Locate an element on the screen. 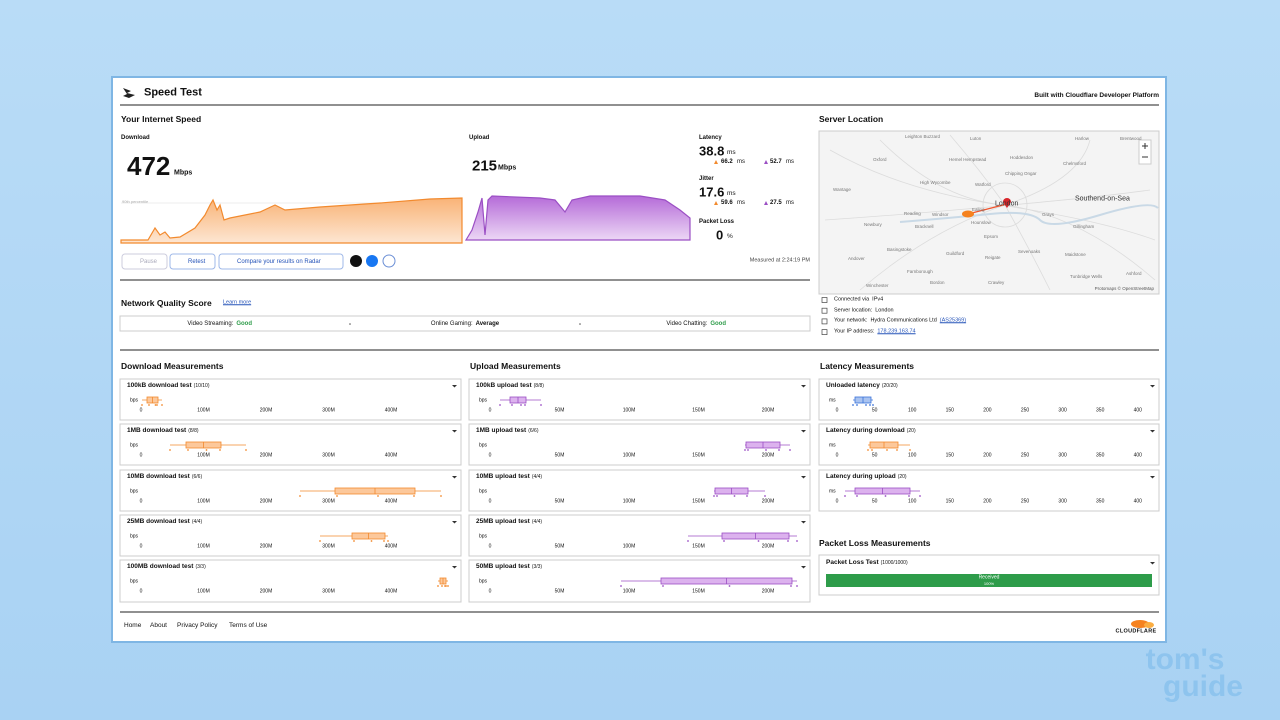  axis-tick-label: 250 is located at coordinates (1025, 410).